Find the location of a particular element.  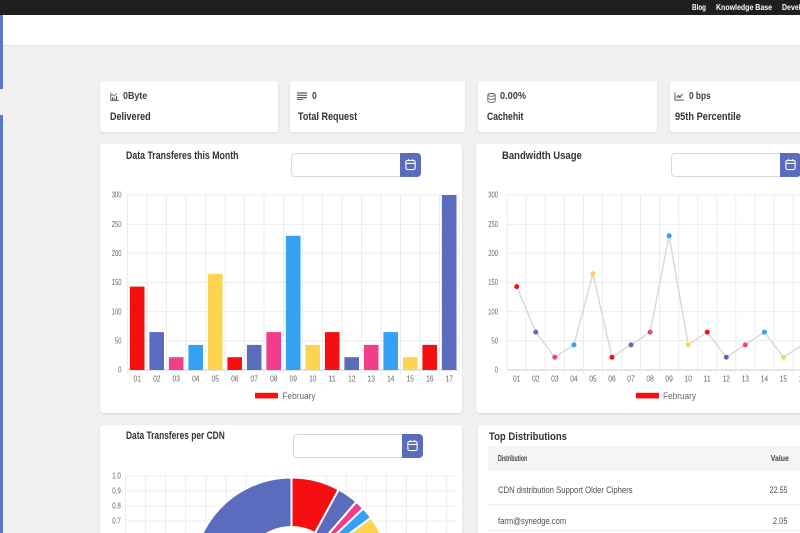

svg-text: 17 is located at coordinates (450, 379).